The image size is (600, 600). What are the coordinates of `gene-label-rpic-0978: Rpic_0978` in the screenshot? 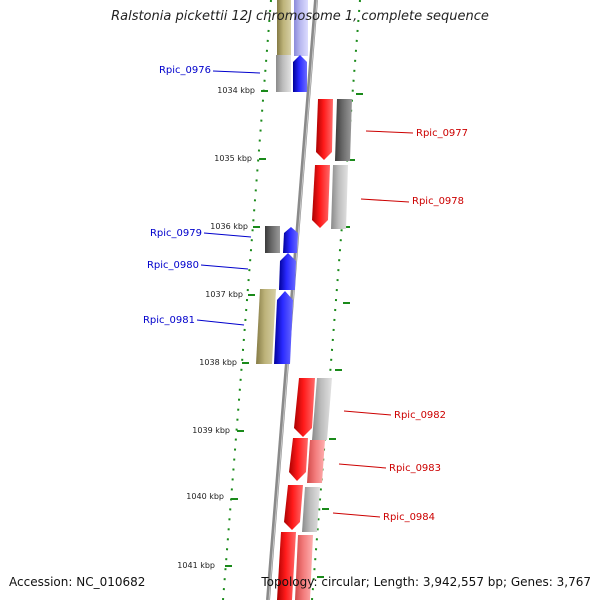 It's located at (438, 201).